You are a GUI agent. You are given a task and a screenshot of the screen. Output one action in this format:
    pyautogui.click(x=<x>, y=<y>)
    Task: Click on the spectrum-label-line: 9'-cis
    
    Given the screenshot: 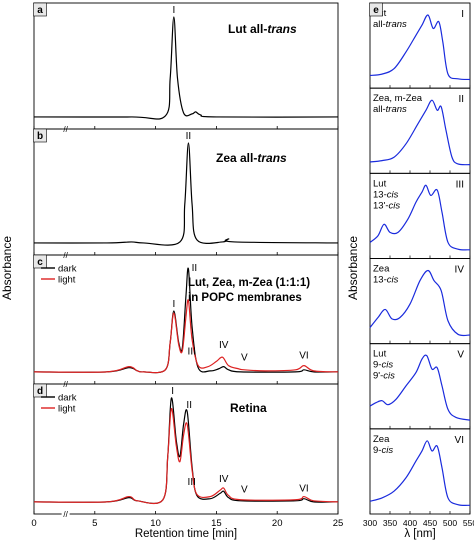 What is the action you would take?
    pyautogui.click(x=384, y=376)
    